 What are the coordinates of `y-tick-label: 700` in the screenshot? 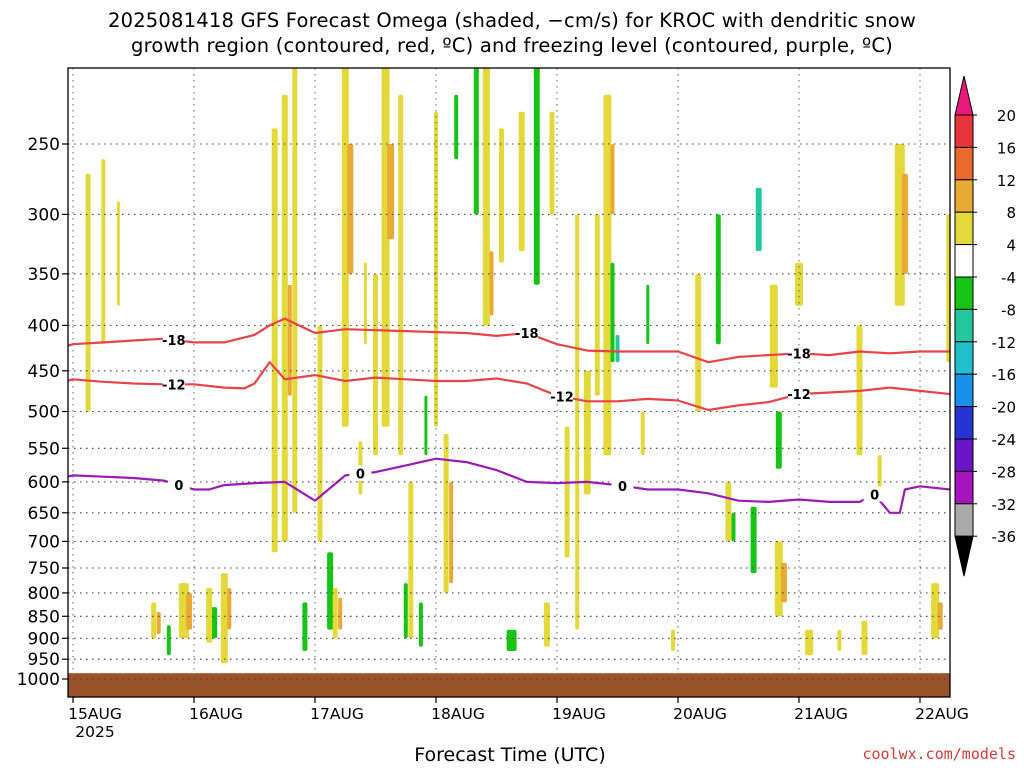 It's located at (44, 542).